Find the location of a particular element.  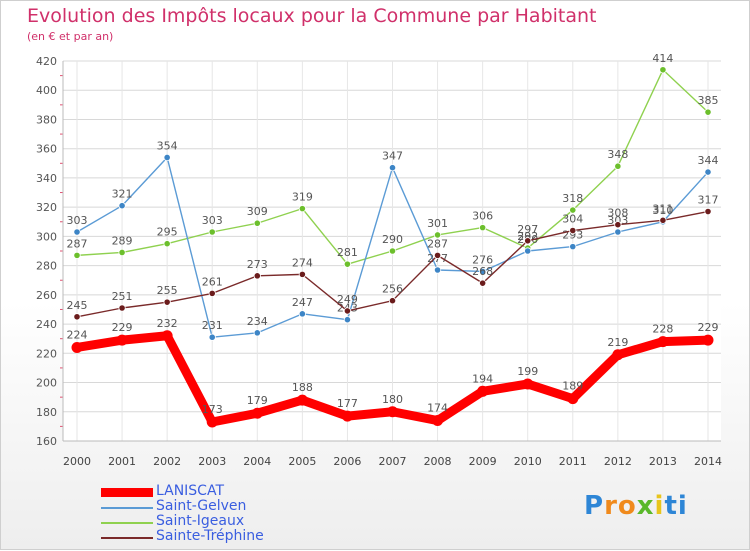

data-label: 385 is located at coordinates (708, 100).